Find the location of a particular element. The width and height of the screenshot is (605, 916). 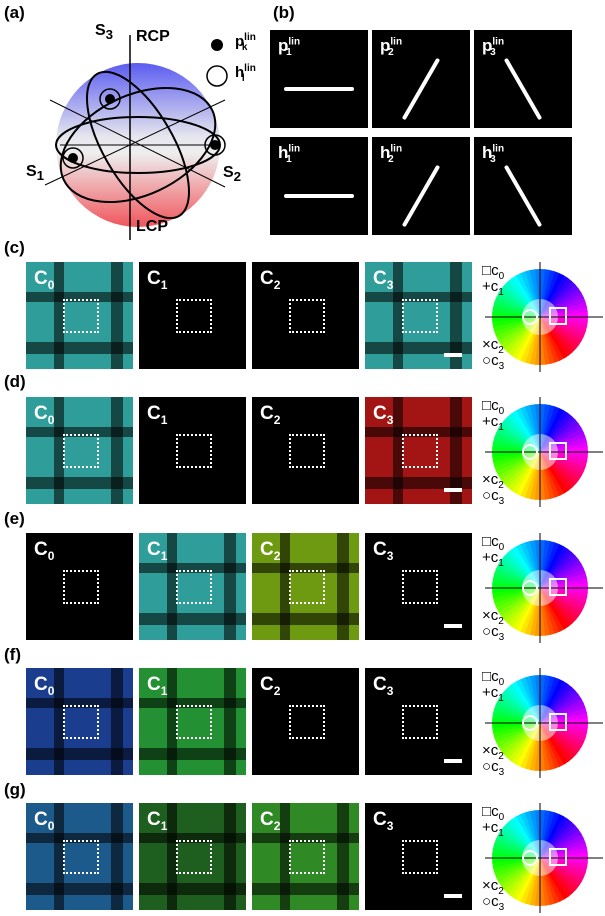

pol-panel-title: hlin3 is located at coordinates (493, 154).